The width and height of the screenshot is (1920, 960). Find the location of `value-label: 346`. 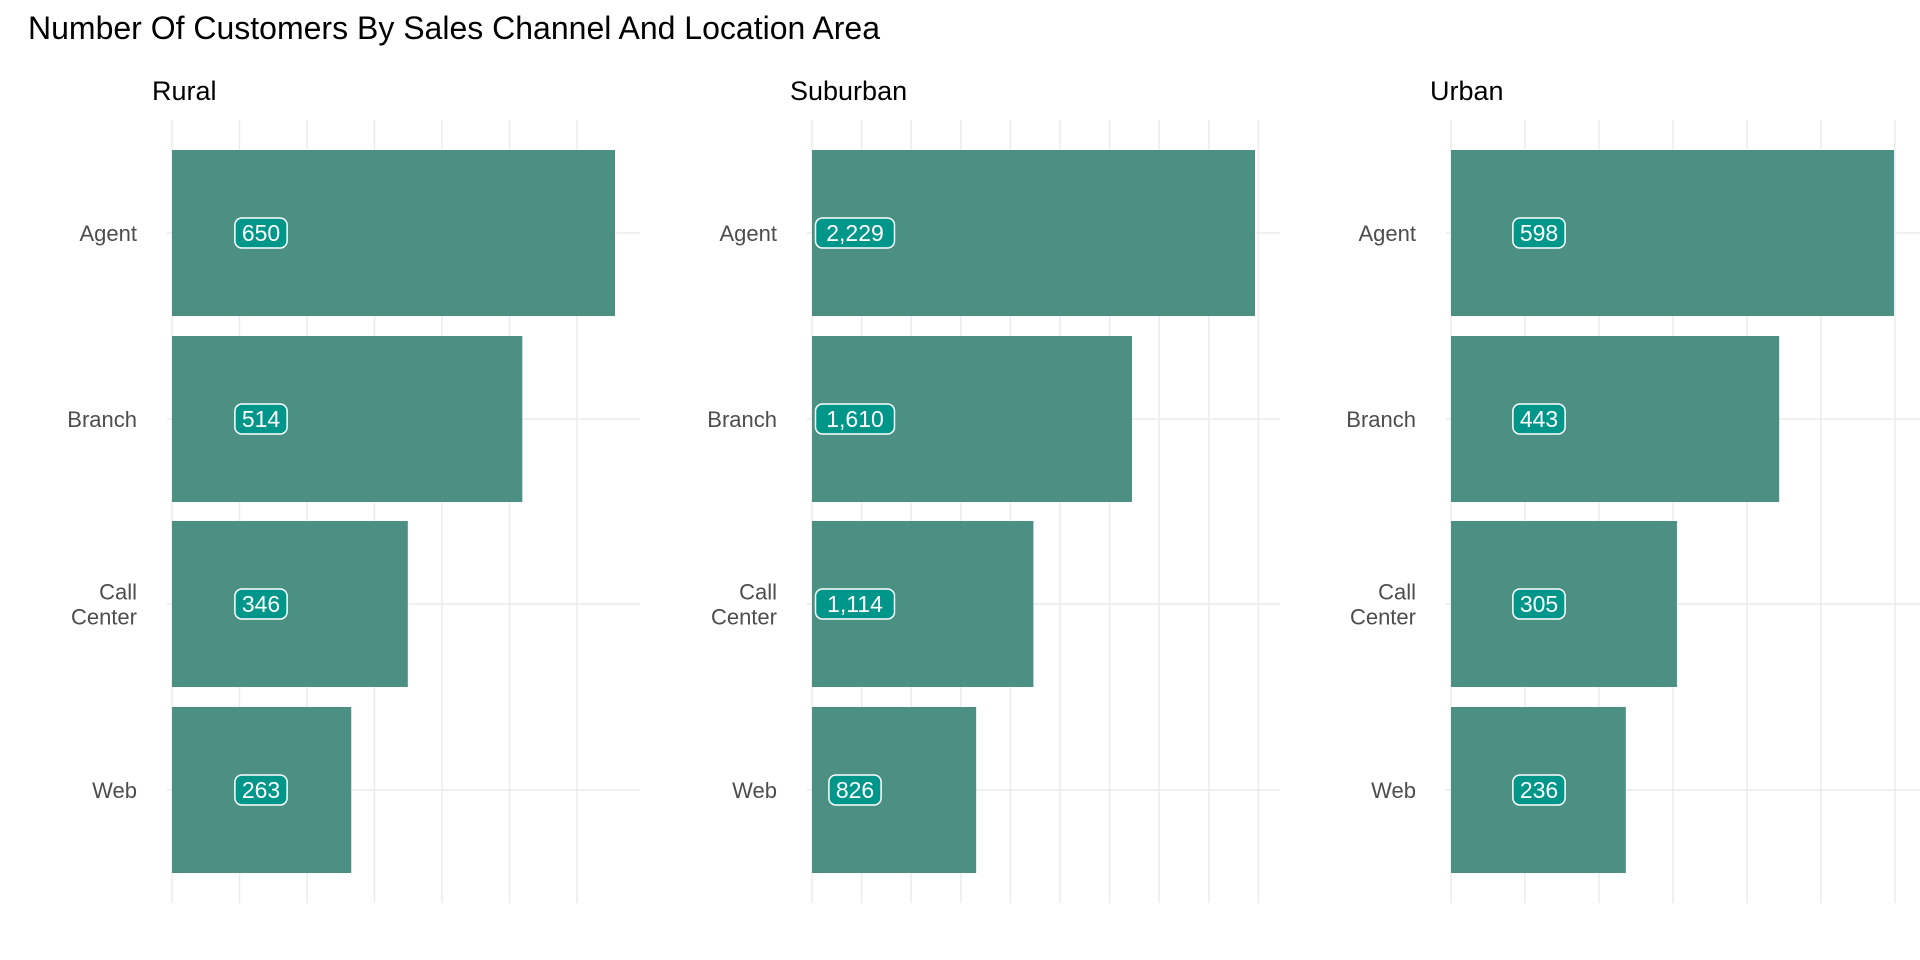

value-label: 346 is located at coordinates (261, 604).